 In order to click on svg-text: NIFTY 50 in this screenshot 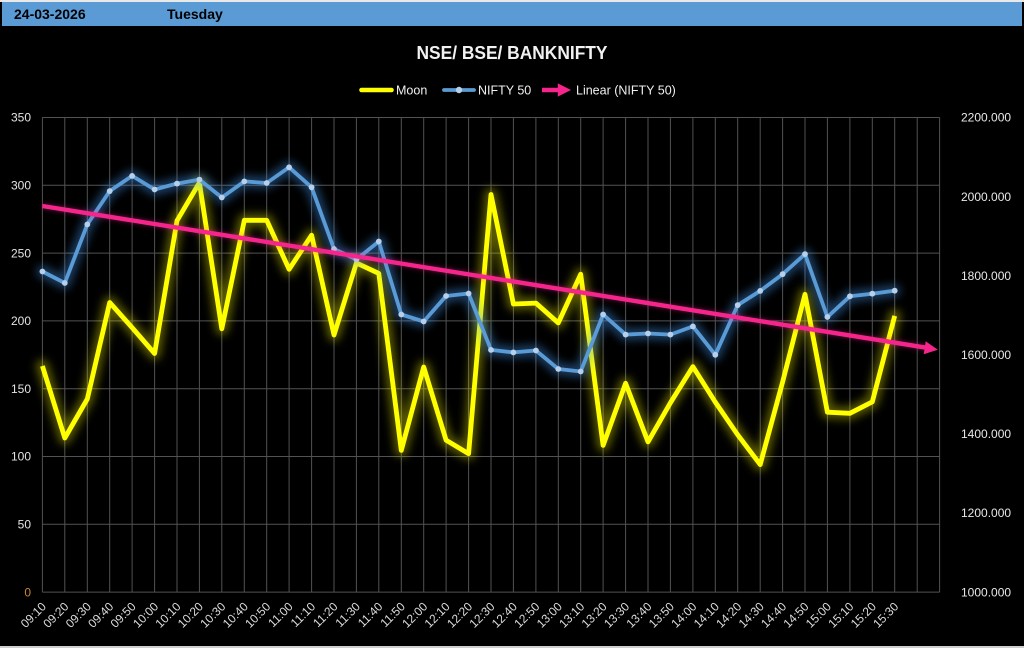, I will do `click(504, 91)`.